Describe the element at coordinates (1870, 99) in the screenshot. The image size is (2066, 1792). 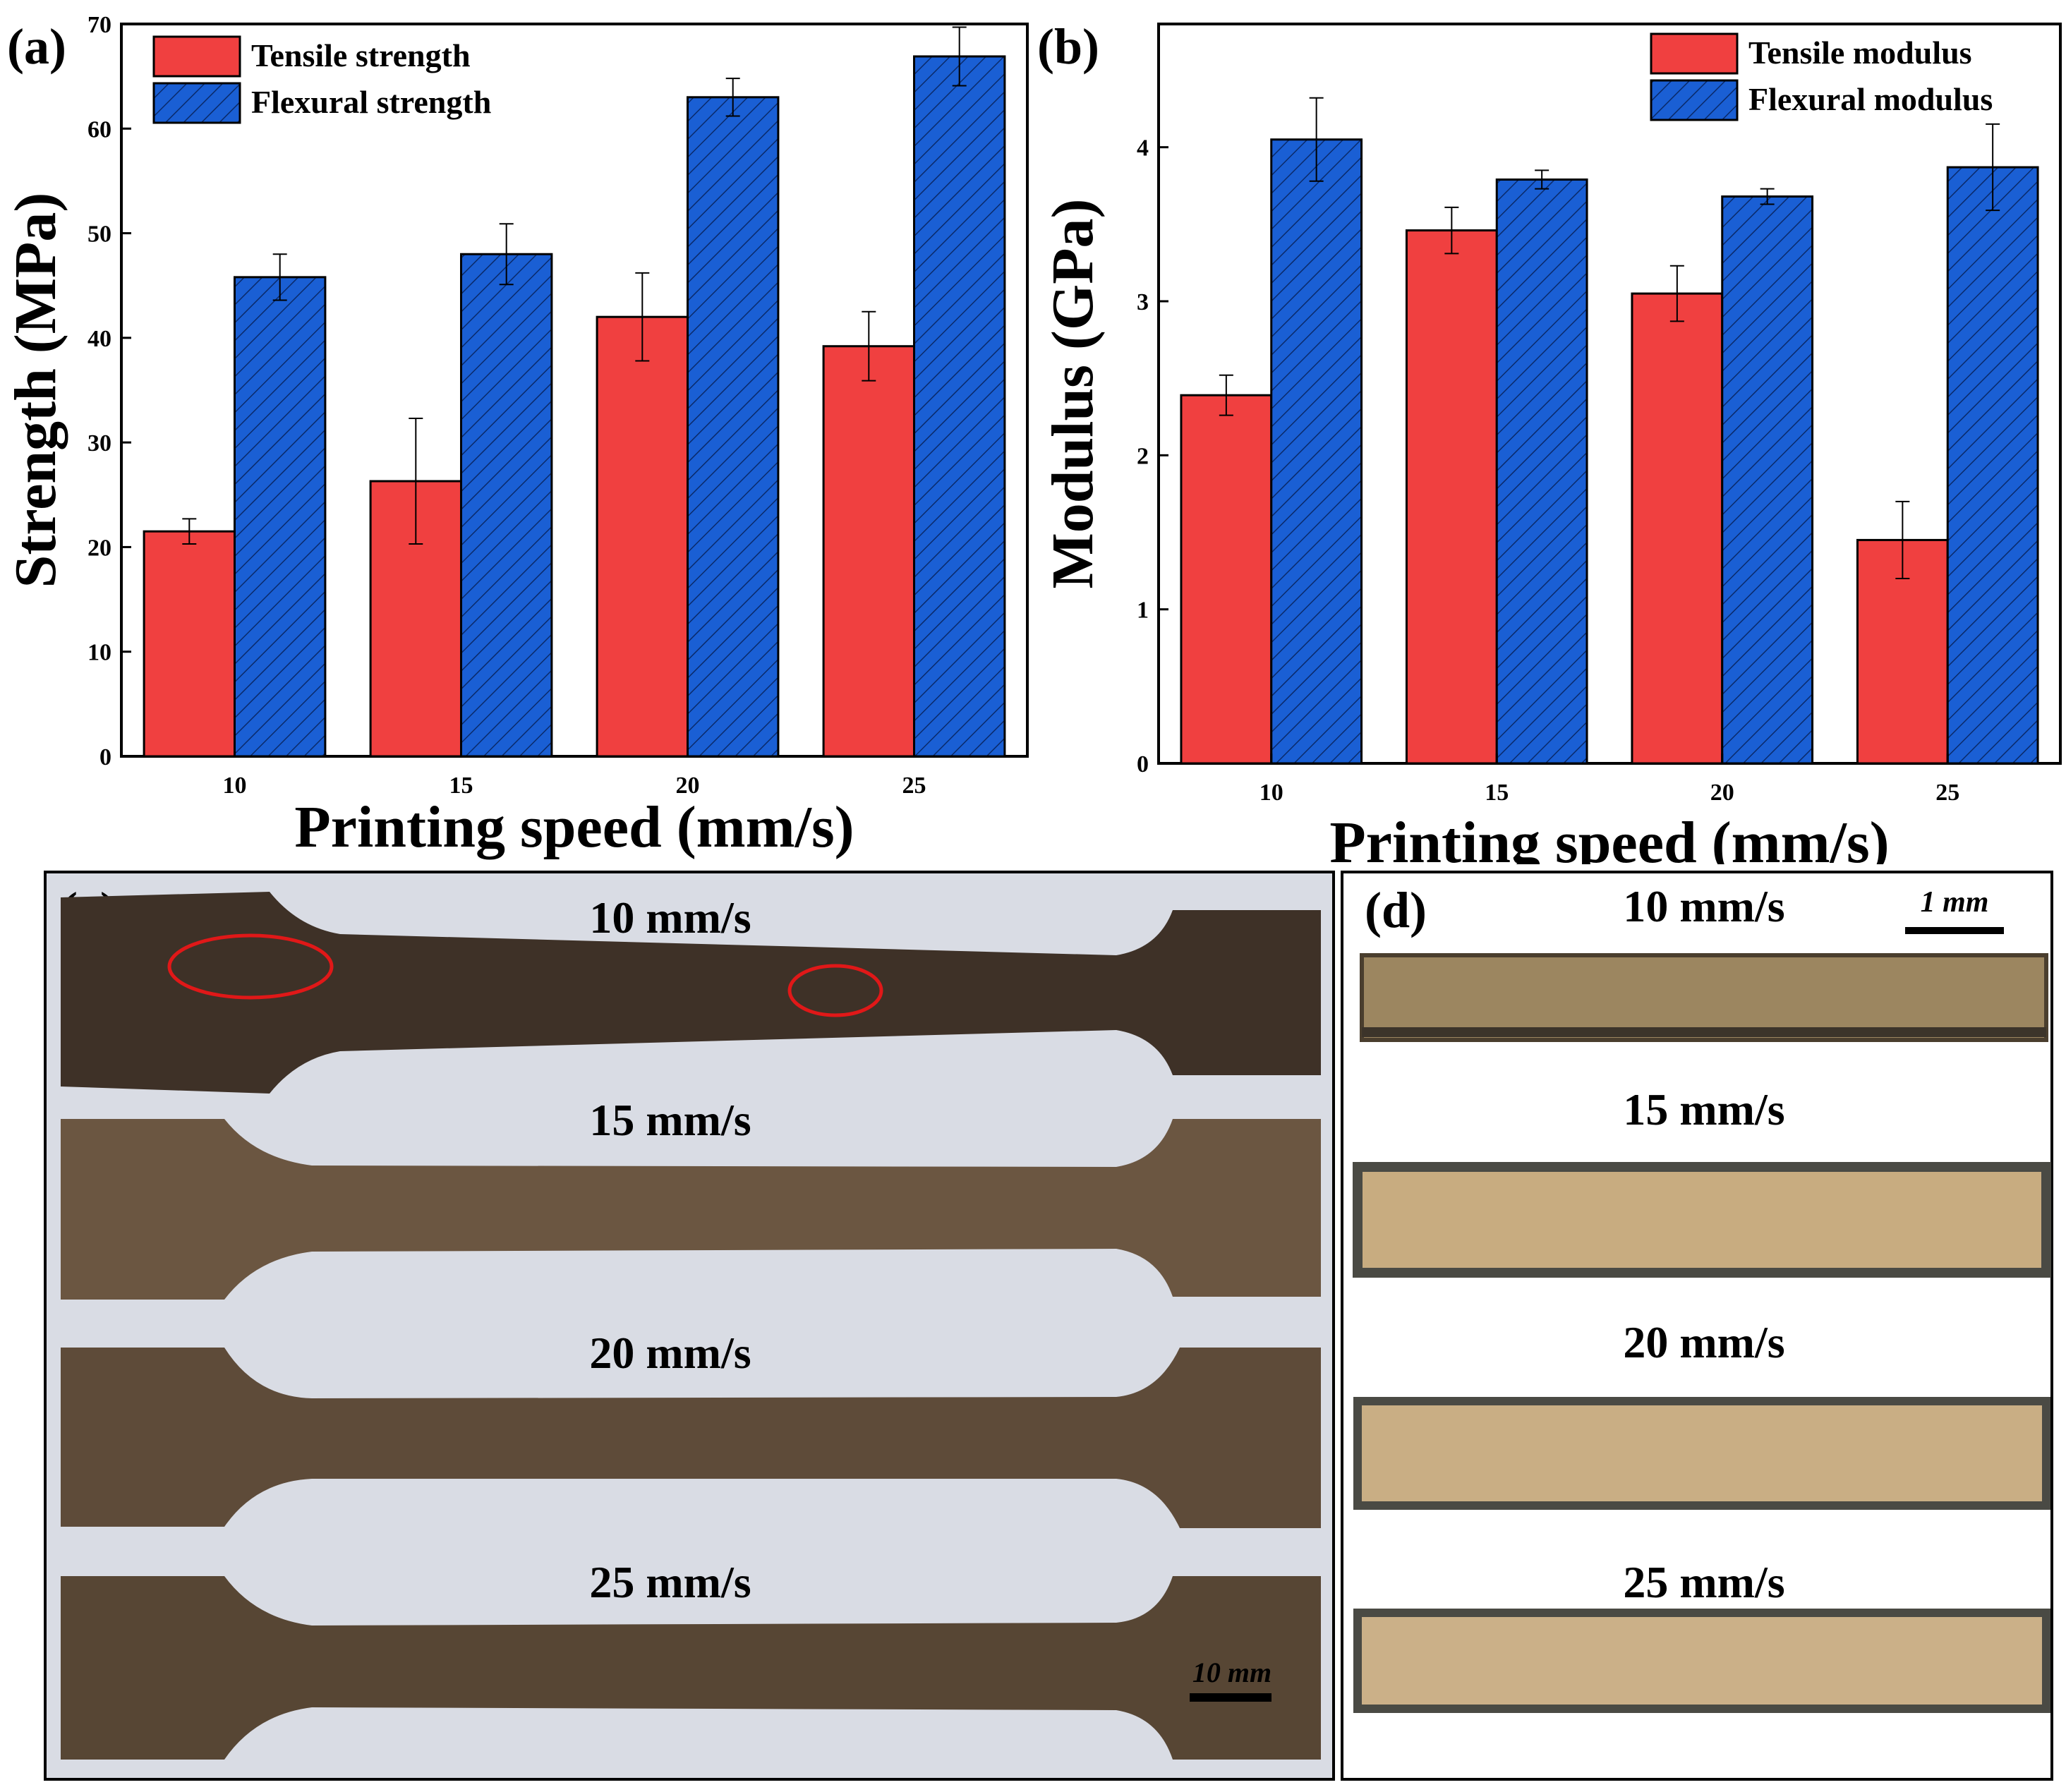
I see `legend-label-flexural-modulus: Flexural modulus` at that location.